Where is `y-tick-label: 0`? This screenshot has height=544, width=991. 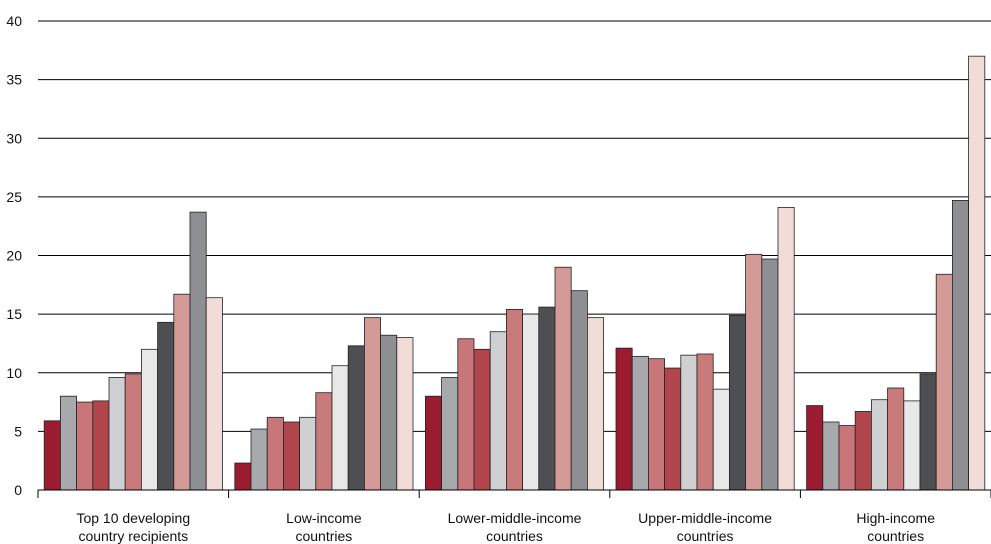 y-tick-label: 0 is located at coordinates (18, 490).